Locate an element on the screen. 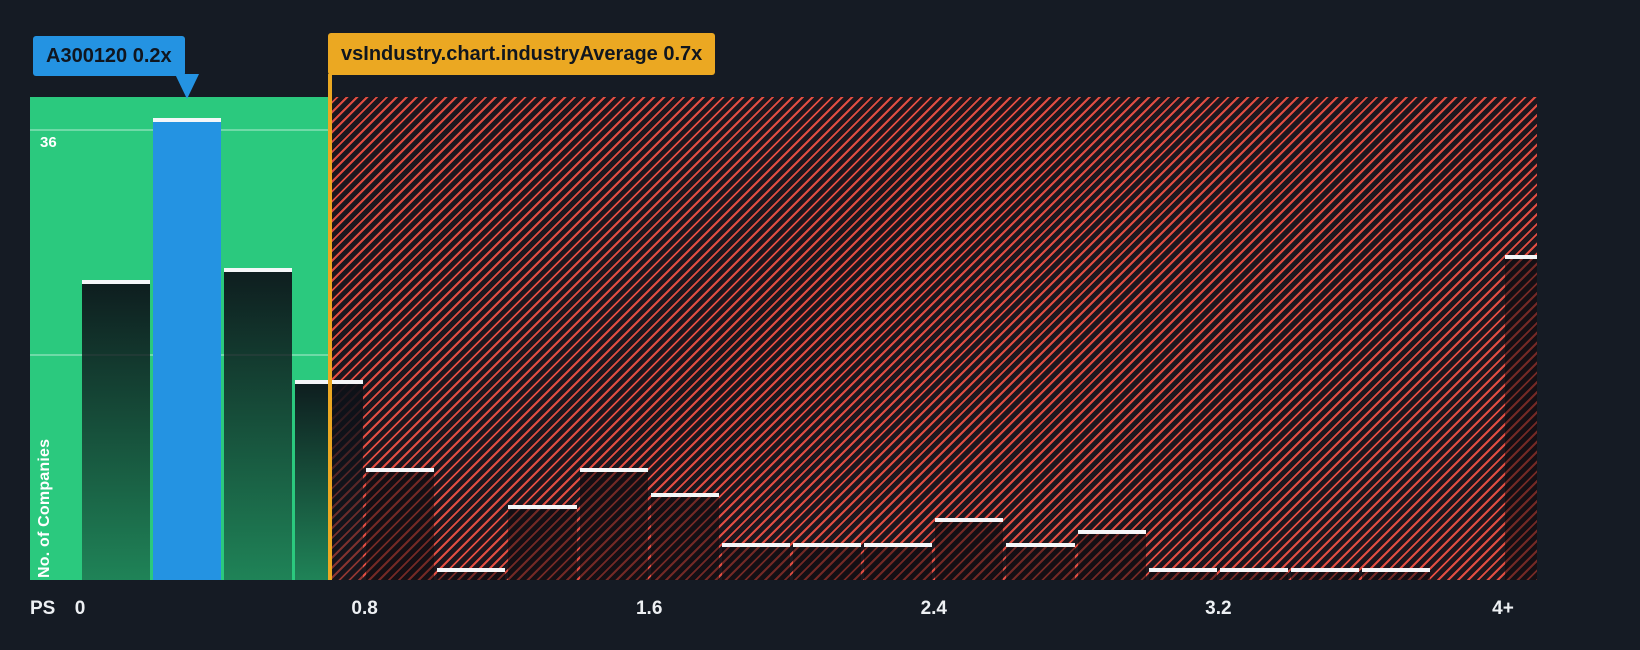 This screenshot has height=650, width=1640. x-axis: PS 0 0.8 1.6 2.4 3.2 4+ is located at coordinates (820, 611).